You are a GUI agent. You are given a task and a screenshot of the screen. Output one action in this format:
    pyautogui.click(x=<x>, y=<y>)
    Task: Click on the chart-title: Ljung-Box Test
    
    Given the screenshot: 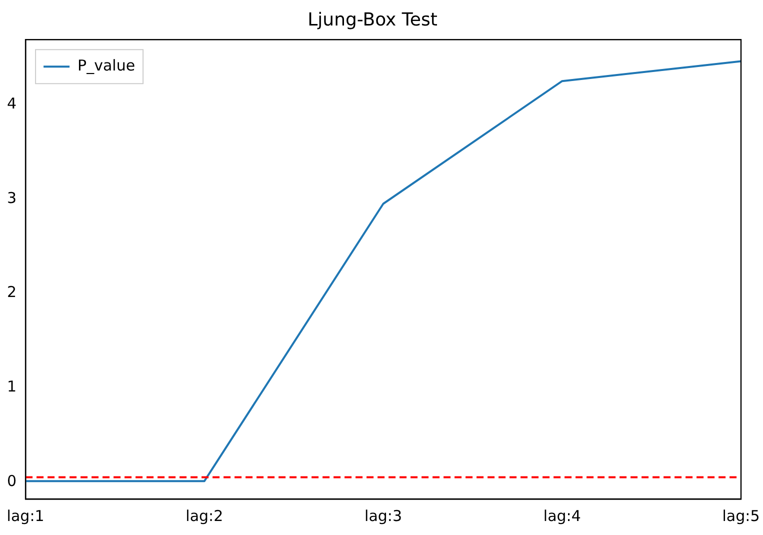 What is the action you would take?
    pyautogui.click(x=373, y=19)
    